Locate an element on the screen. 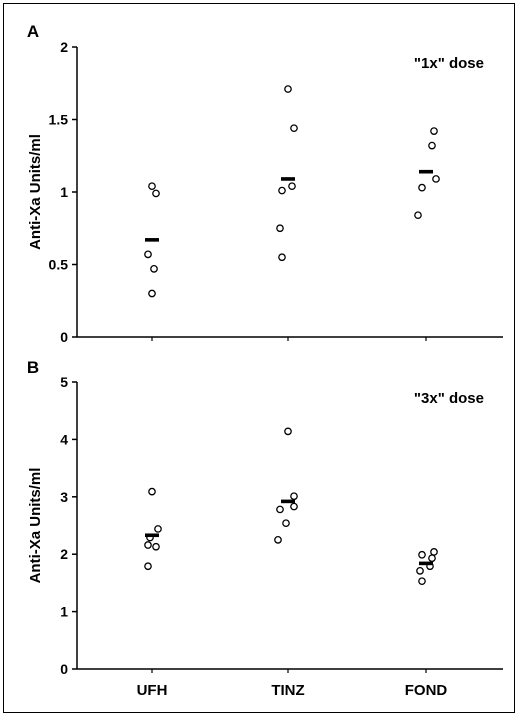 The height and width of the screenshot is (723, 520). x-category-label: FOND is located at coordinates (426, 690).